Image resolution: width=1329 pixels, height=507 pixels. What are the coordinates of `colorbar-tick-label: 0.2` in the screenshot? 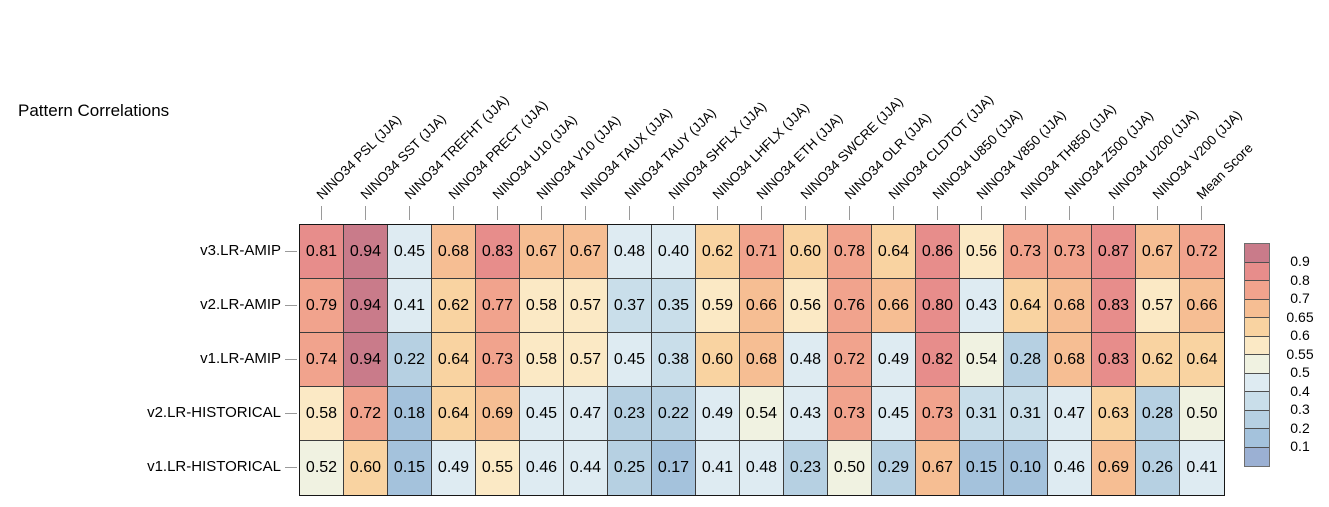 It's located at (1300, 427).